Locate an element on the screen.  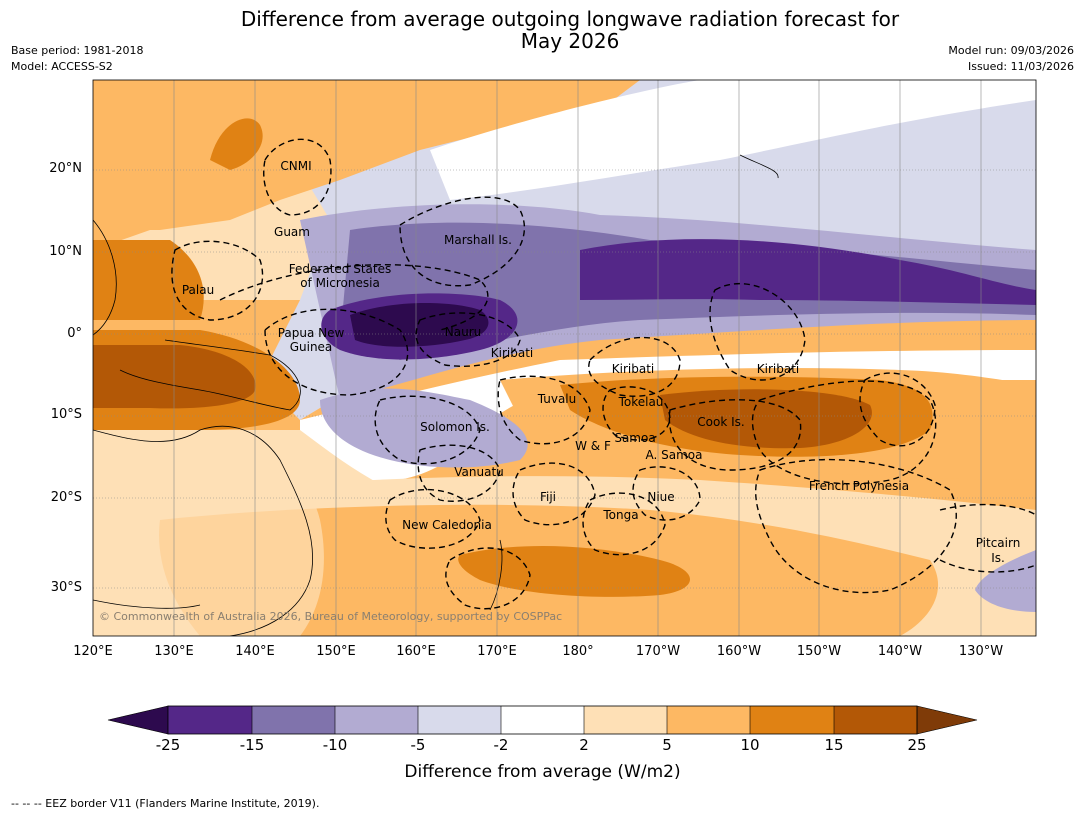
place-label: New Caledonia is located at coordinates (447, 525).